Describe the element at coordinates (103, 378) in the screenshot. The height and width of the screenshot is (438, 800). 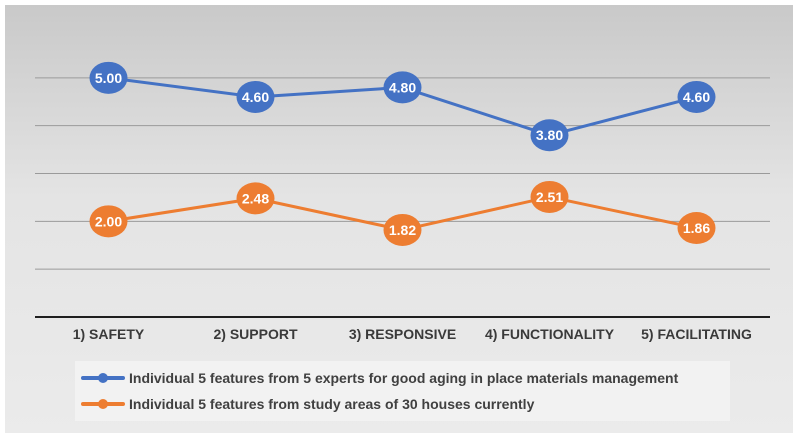
I see `legend-swatch-experts` at that location.